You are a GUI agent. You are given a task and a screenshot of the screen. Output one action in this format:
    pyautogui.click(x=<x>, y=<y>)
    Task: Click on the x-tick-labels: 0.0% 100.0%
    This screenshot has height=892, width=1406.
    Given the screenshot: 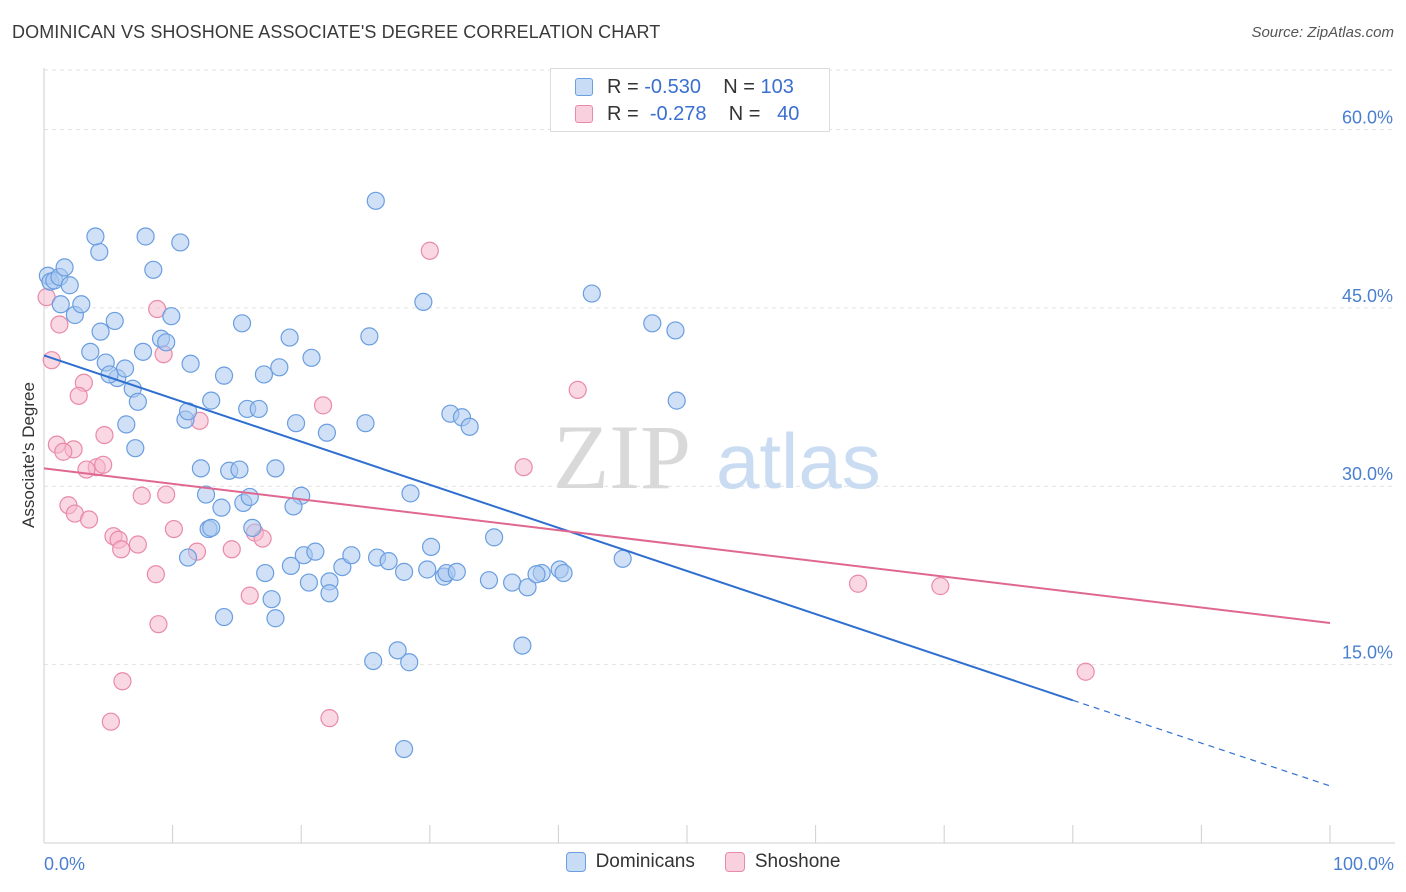 What is the action you would take?
    pyautogui.click(x=719, y=864)
    